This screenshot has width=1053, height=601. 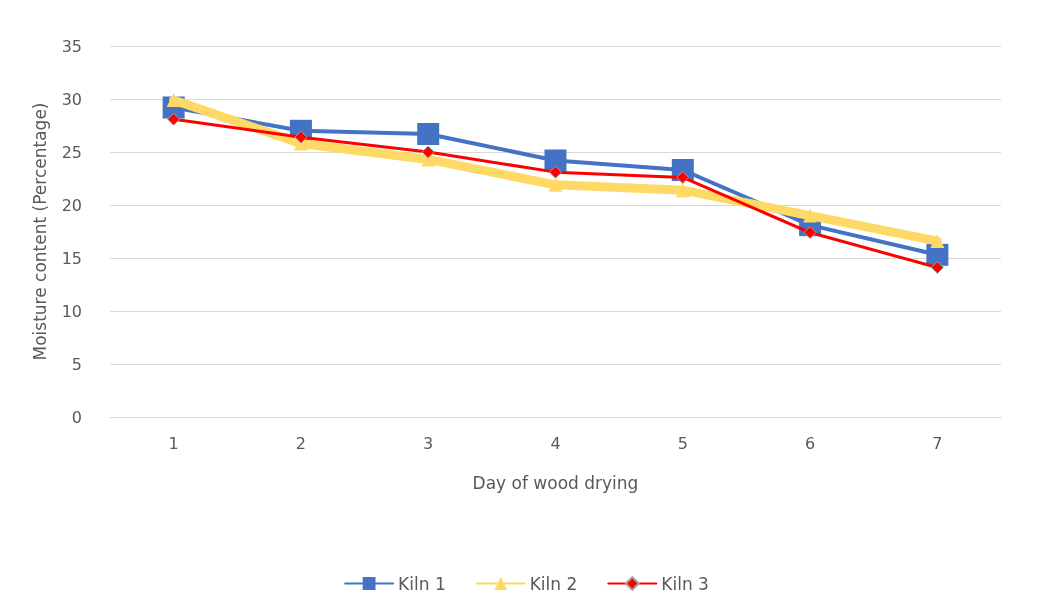 What do you see at coordinates (428, 443) in the screenshot?
I see `x-tick-label: 3` at bounding box center [428, 443].